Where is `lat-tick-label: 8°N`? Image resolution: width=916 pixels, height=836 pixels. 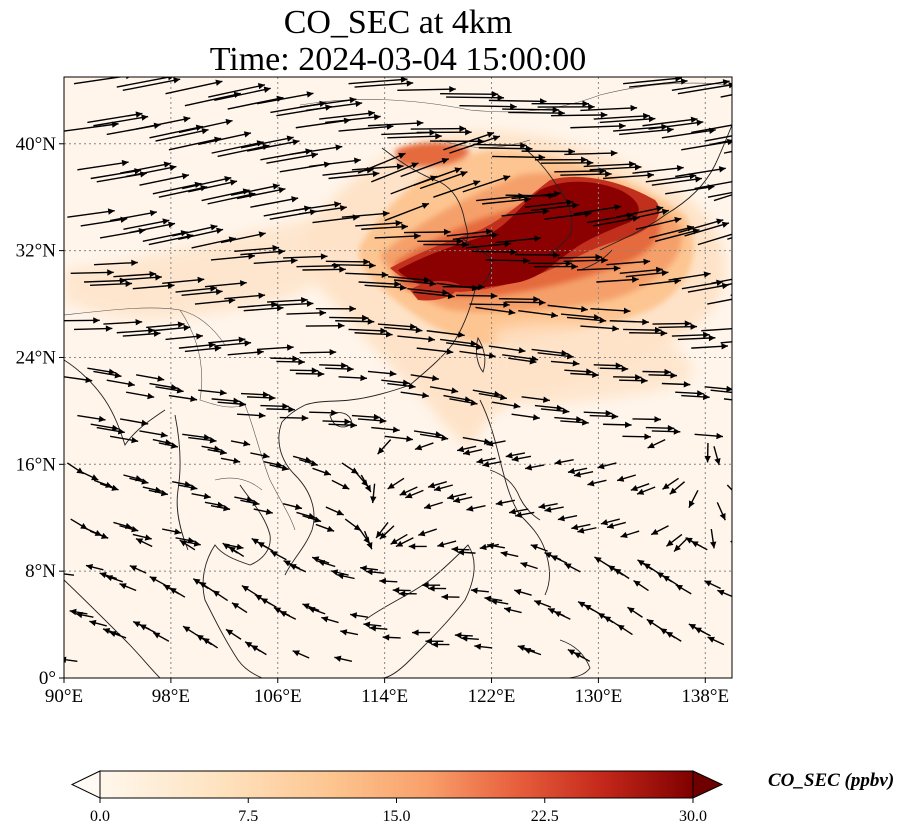
lat-tick-label: 8°N is located at coordinates (40, 571).